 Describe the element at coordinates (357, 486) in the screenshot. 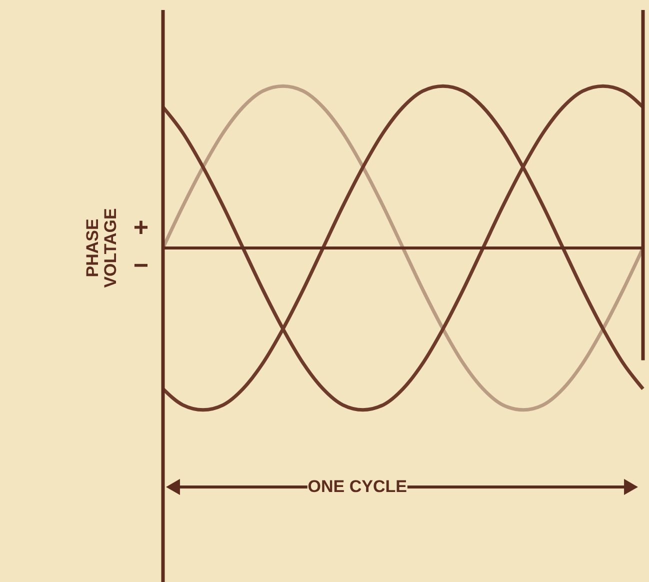

I see `text: ONE CYCLE` at that location.